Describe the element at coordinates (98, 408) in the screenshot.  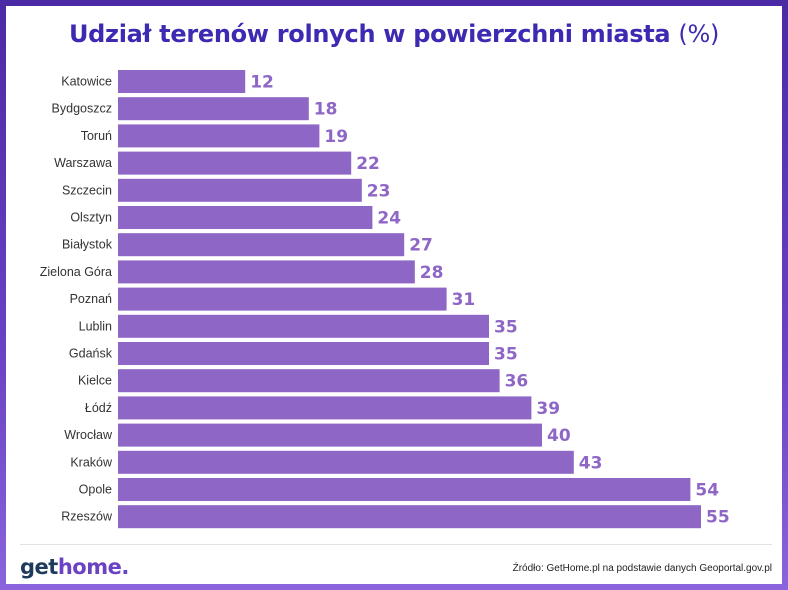
I see `category-label: Łódź` at that location.